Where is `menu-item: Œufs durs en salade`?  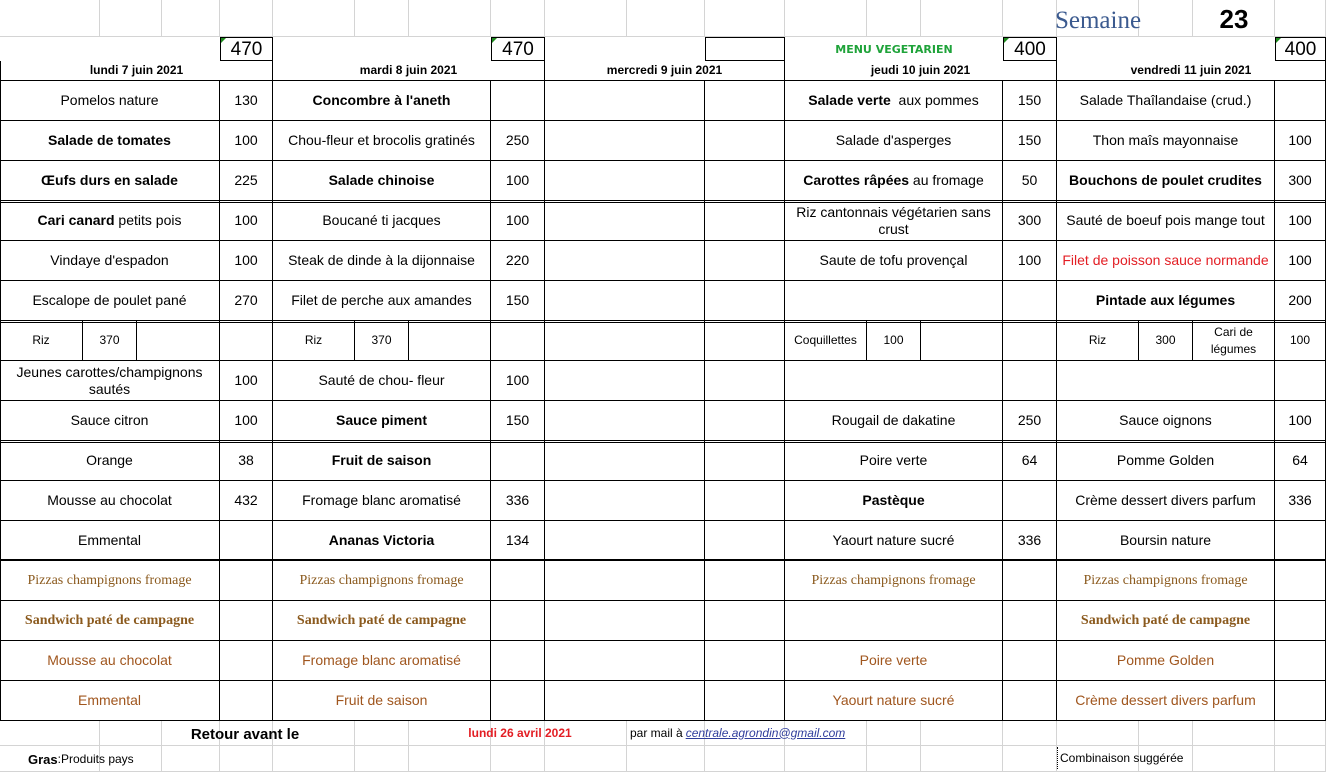 menu-item: Œufs durs en salade is located at coordinates (110, 181).